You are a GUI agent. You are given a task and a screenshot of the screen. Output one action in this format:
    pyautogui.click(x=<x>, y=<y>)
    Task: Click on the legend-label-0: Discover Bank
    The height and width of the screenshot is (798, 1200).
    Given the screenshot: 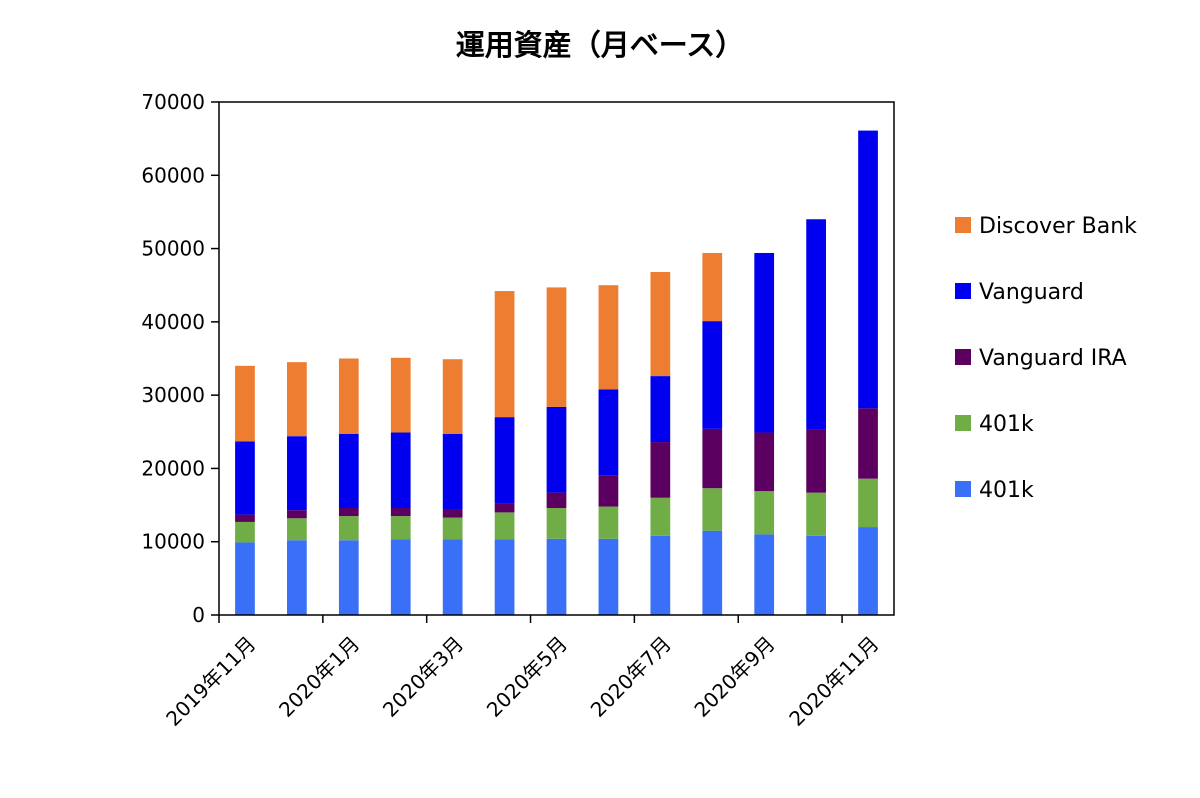 What is the action you would take?
    pyautogui.click(x=1058, y=226)
    